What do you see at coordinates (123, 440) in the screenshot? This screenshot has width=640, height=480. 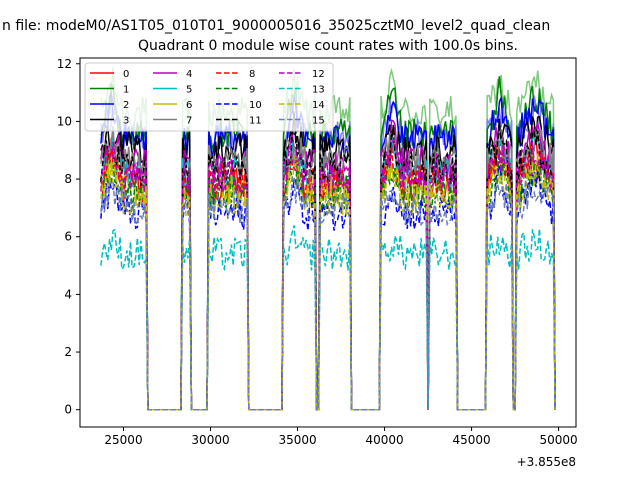 I see `x-tick-label: 25000` at bounding box center [123, 440].